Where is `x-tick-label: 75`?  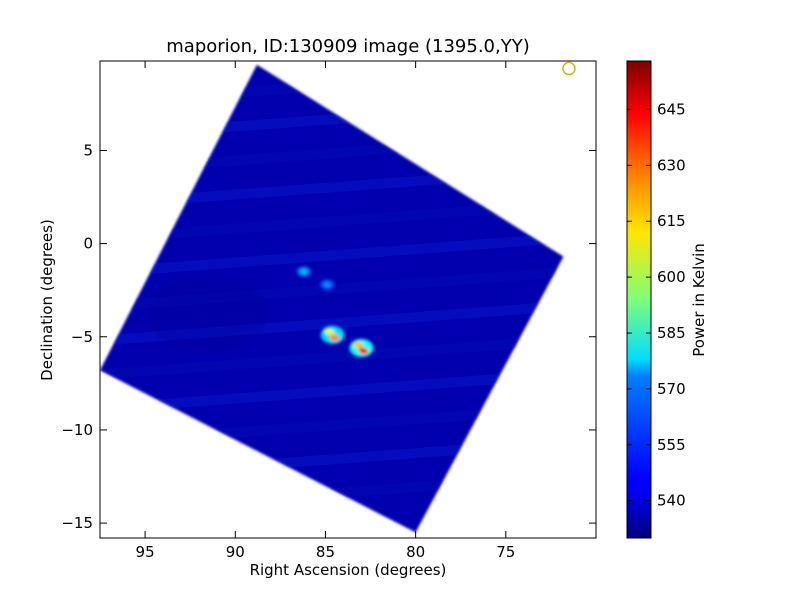 x-tick-label: 75 is located at coordinates (505, 552).